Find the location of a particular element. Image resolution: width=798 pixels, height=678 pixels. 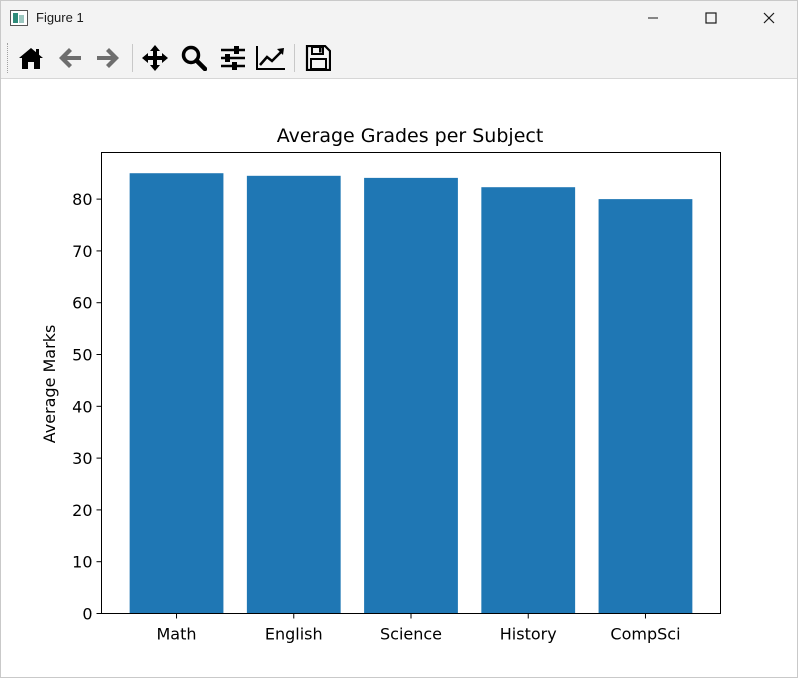

x-tick-label-compsci: CompSci is located at coordinates (645, 634).